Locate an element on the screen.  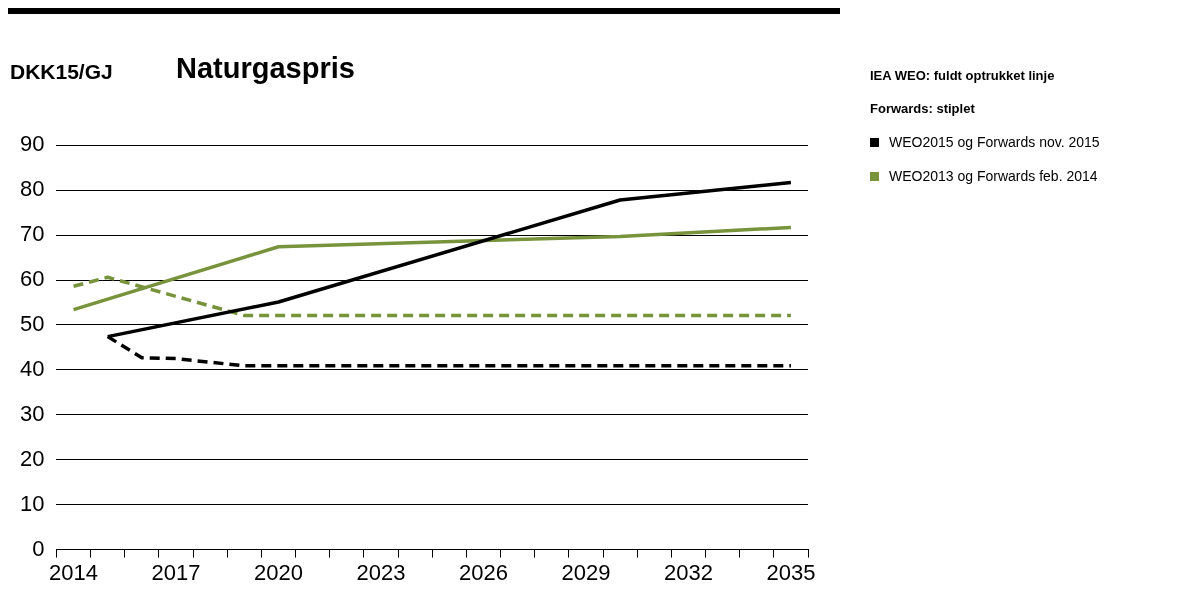
y-tick-label: 0 is located at coordinates (38, 548).